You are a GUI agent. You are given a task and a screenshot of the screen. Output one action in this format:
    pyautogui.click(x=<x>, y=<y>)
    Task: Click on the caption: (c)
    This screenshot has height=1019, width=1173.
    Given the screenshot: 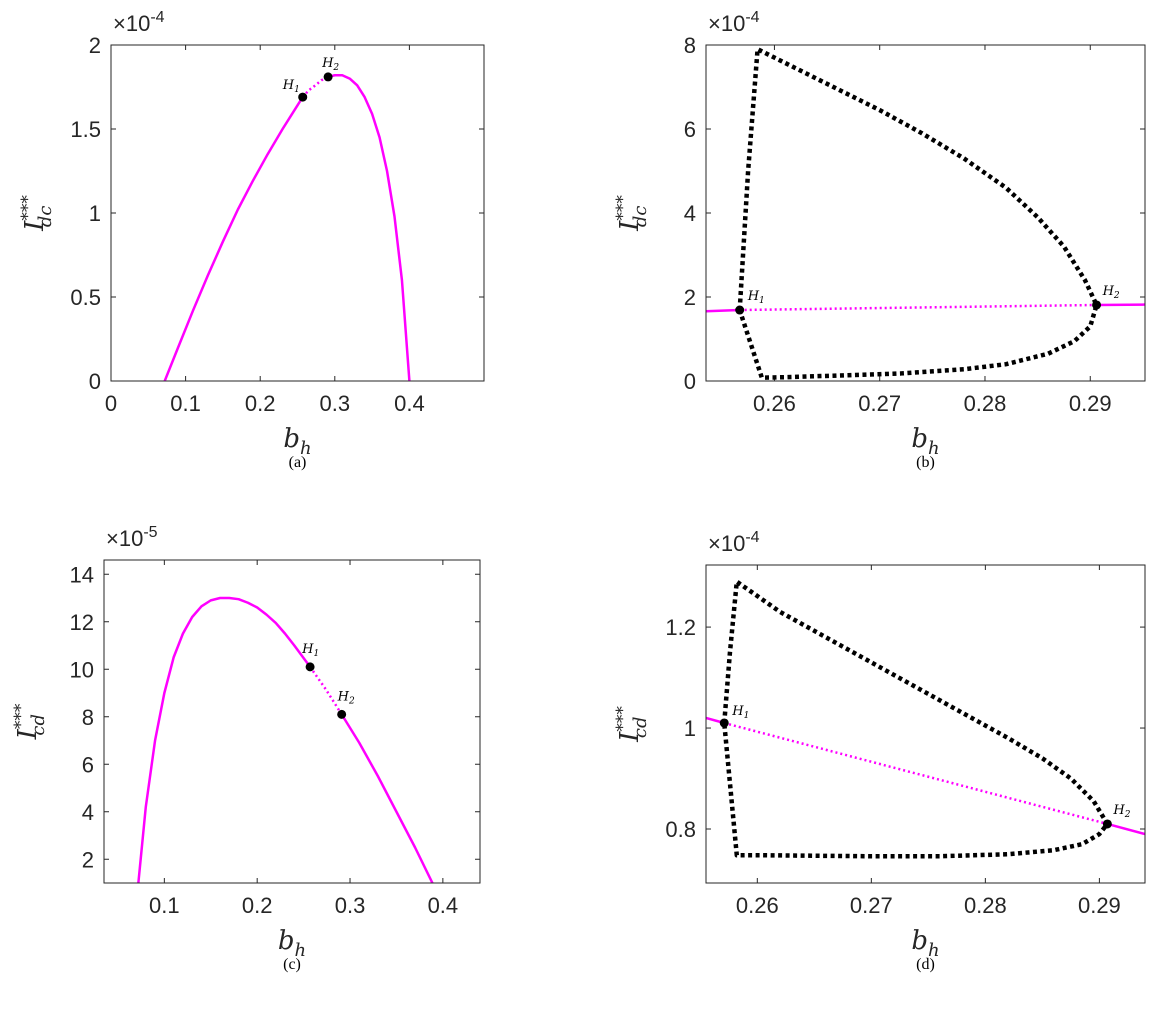 What is the action you would take?
    pyautogui.click(x=292, y=964)
    